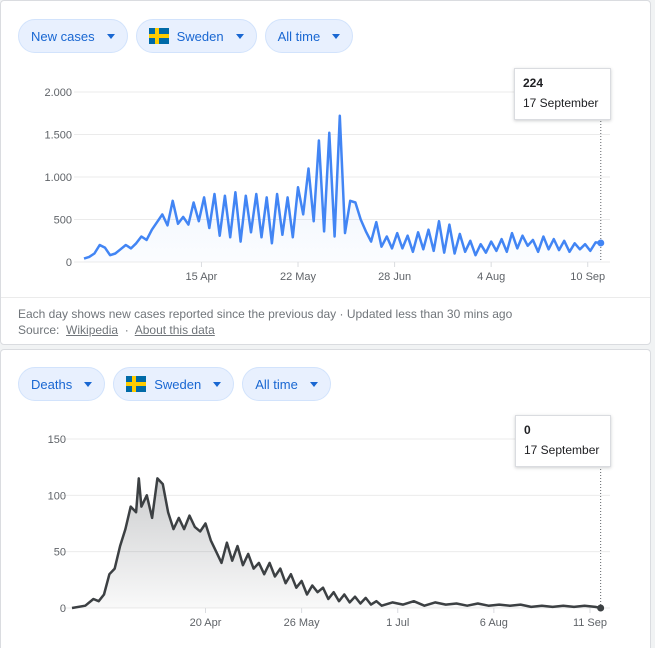 The image size is (655, 648). Describe the element at coordinates (202, 277) in the screenshot. I see `x-tick-label: 15 Apr` at that location.